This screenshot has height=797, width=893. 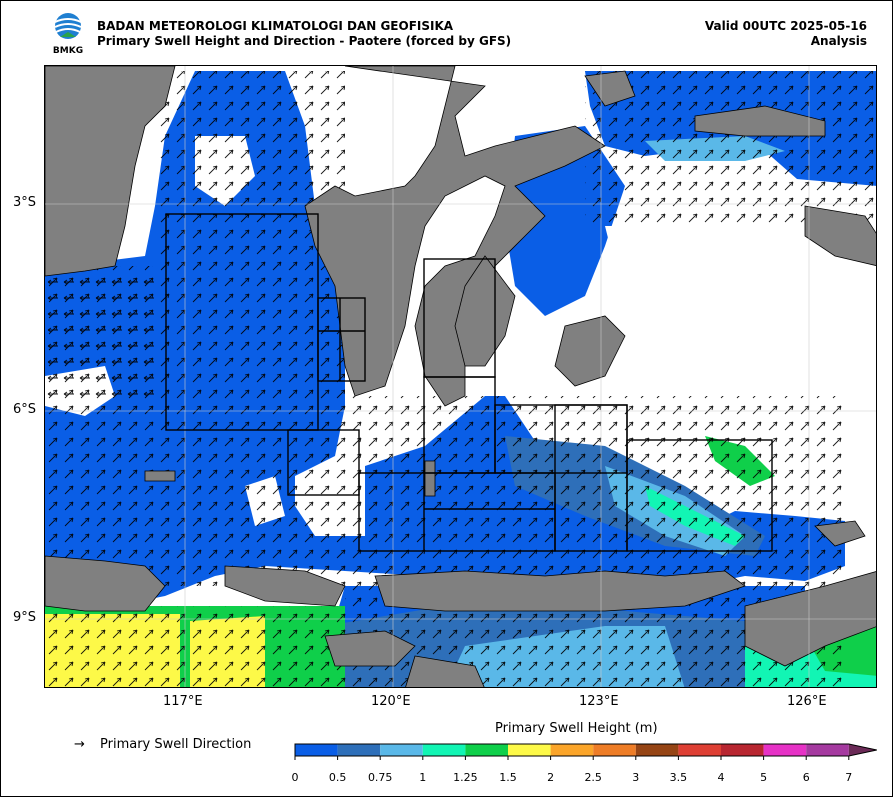 I want to click on colorbar-tick-label: 6, so click(x=806, y=777).